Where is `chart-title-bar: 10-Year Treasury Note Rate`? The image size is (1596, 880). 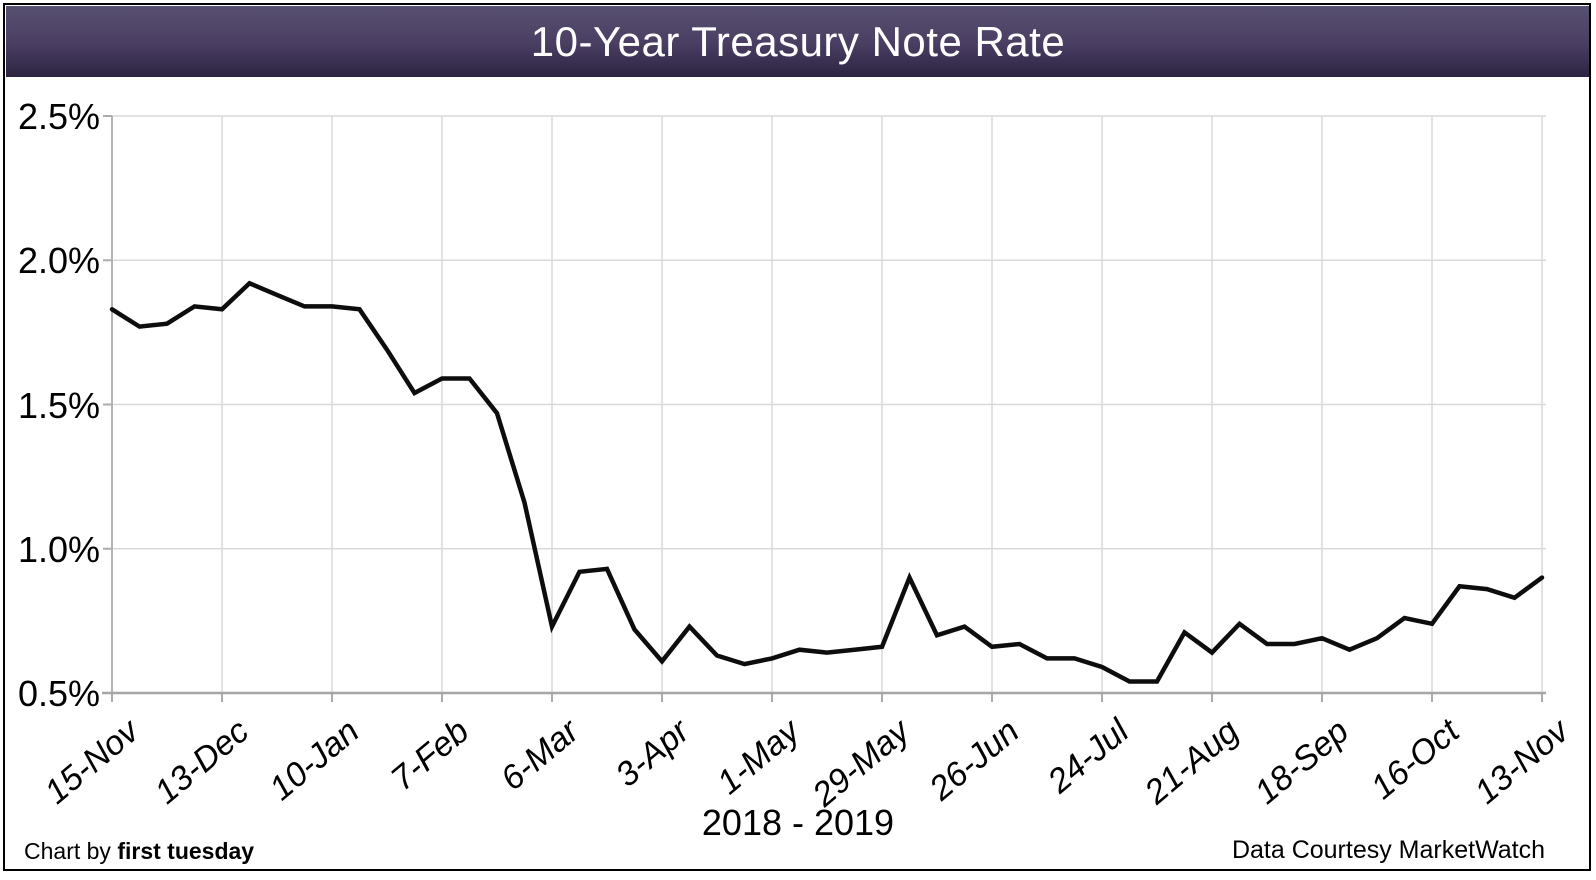 chart-title-bar: 10-Year Treasury Note Rate is located at coordinates (798, 41).